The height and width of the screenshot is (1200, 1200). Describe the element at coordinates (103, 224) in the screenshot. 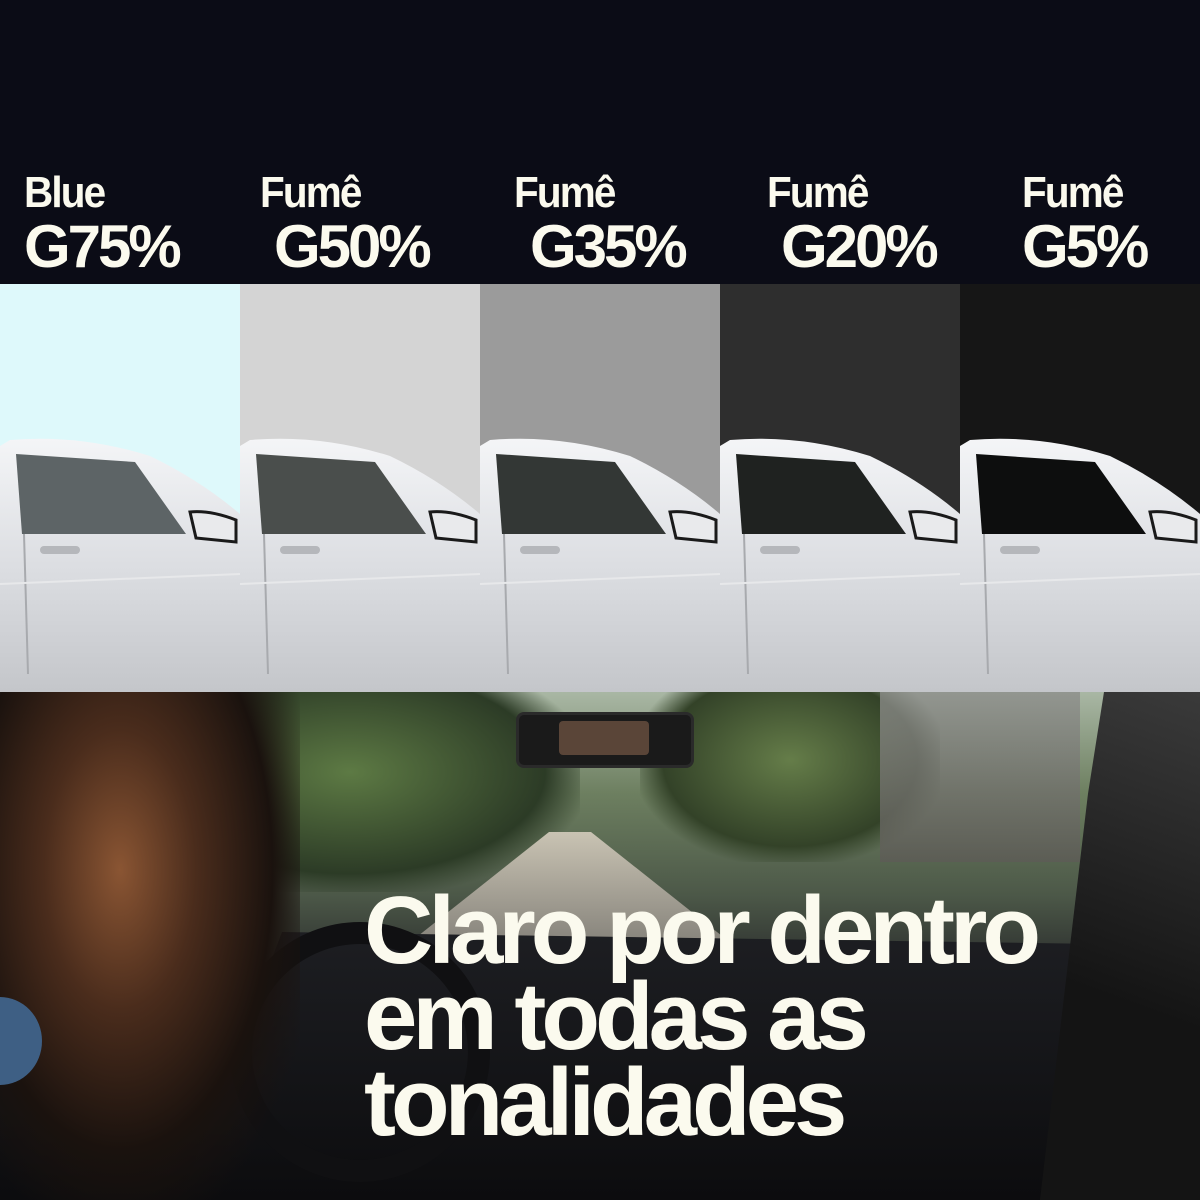

I see `tint-label: Blue G75%` at that location.